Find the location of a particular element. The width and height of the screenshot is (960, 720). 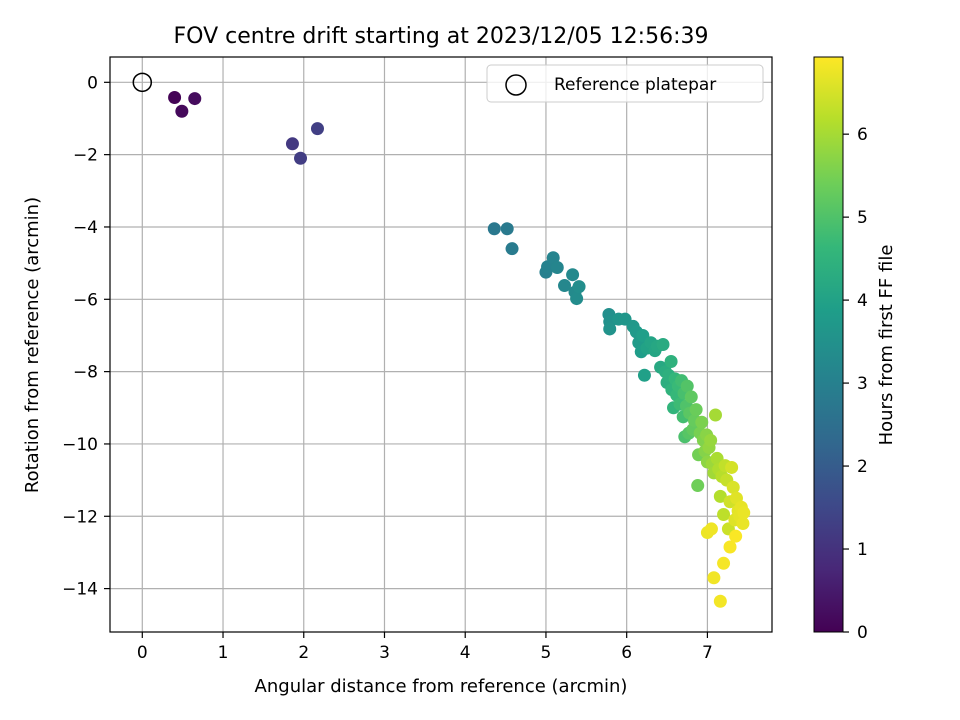

y-tick-label: −14 is located at coordinates (80, 590).